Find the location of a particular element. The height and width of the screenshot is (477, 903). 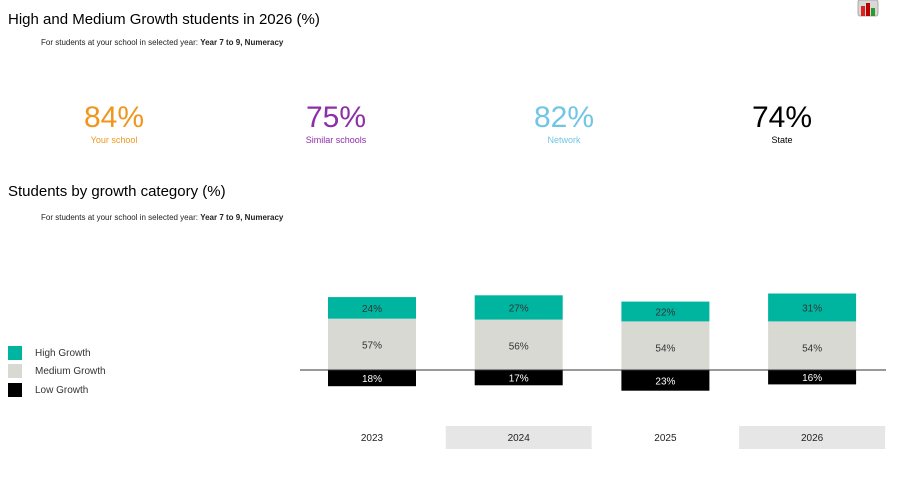

legend-label: High Growth is located at coordinates (63, 353).